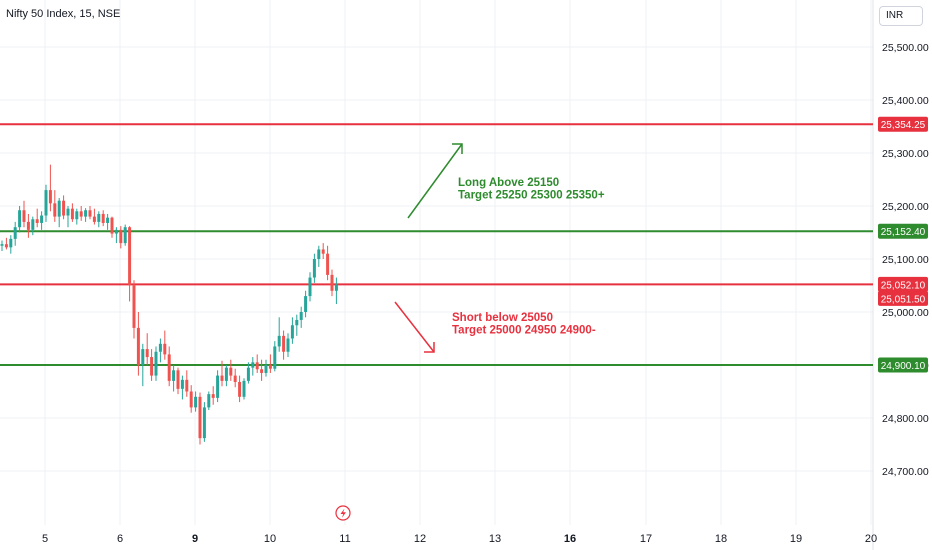 This screenshot has width=932, height=550. I want to click on price-tick-label: 25,200.00, so click(905, 207).